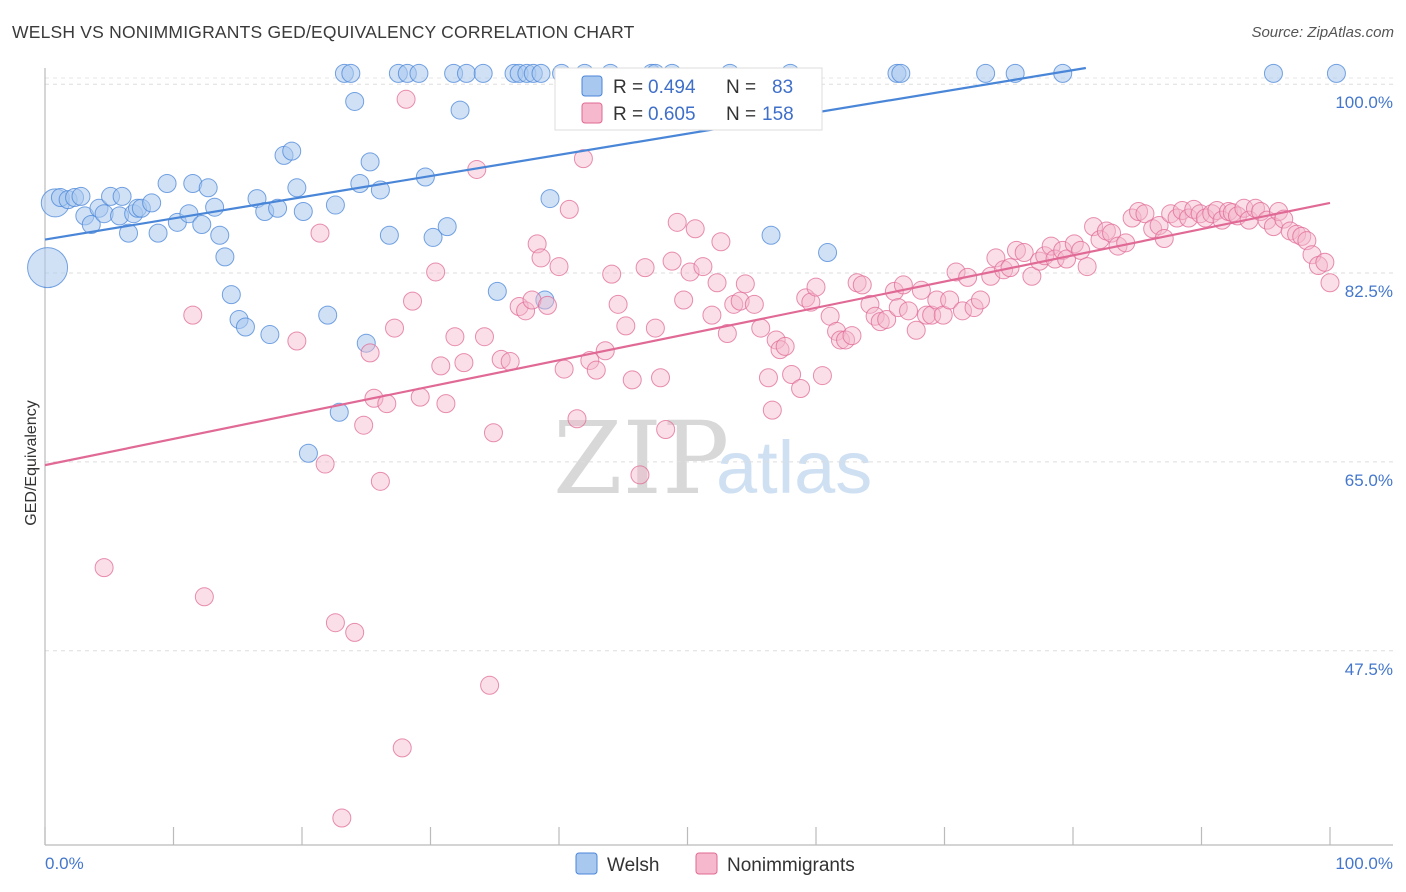 This screenshot has width=1406, height=892. I want to click on nonimmigrants-r-label: R =, so click(628, 114).